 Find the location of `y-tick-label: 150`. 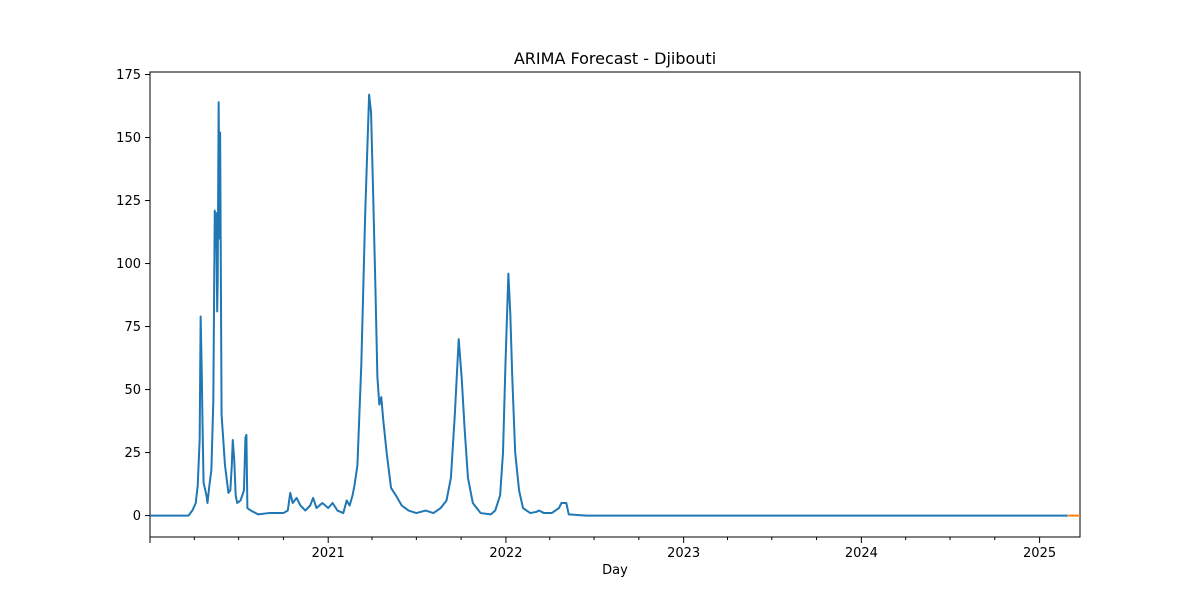

y-tick-label: 150 is located at coordinates (128, 138).